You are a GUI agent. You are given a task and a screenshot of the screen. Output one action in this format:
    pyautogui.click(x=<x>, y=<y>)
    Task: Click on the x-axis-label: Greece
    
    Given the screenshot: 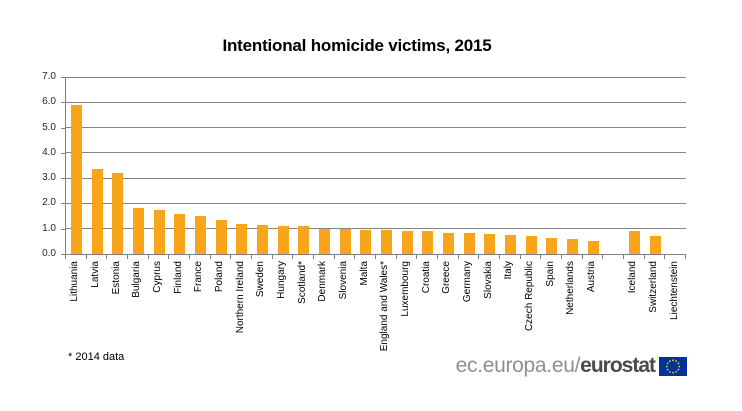 What is the action you would take?
    pyautogui.click(x=447, y=277)
    